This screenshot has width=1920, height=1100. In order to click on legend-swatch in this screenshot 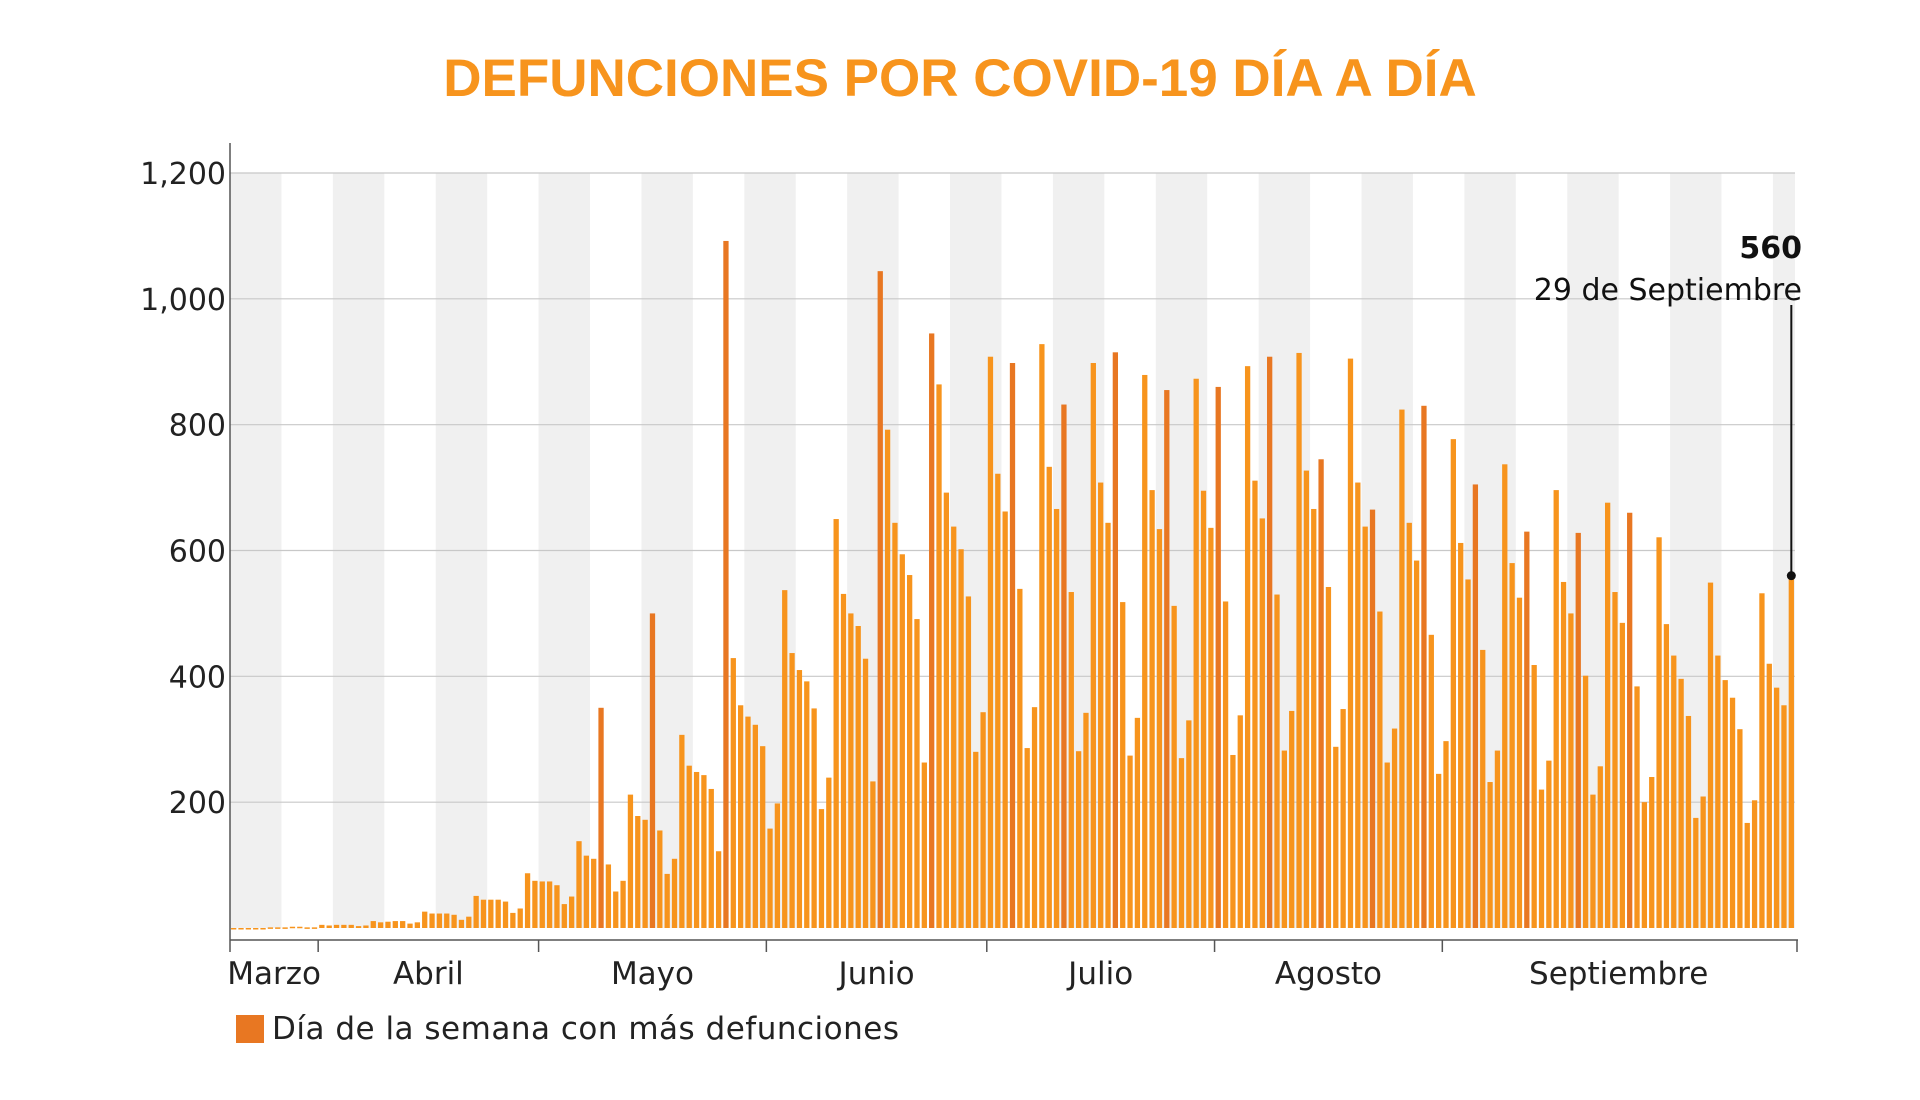, I will do `click(250, 1029)`.